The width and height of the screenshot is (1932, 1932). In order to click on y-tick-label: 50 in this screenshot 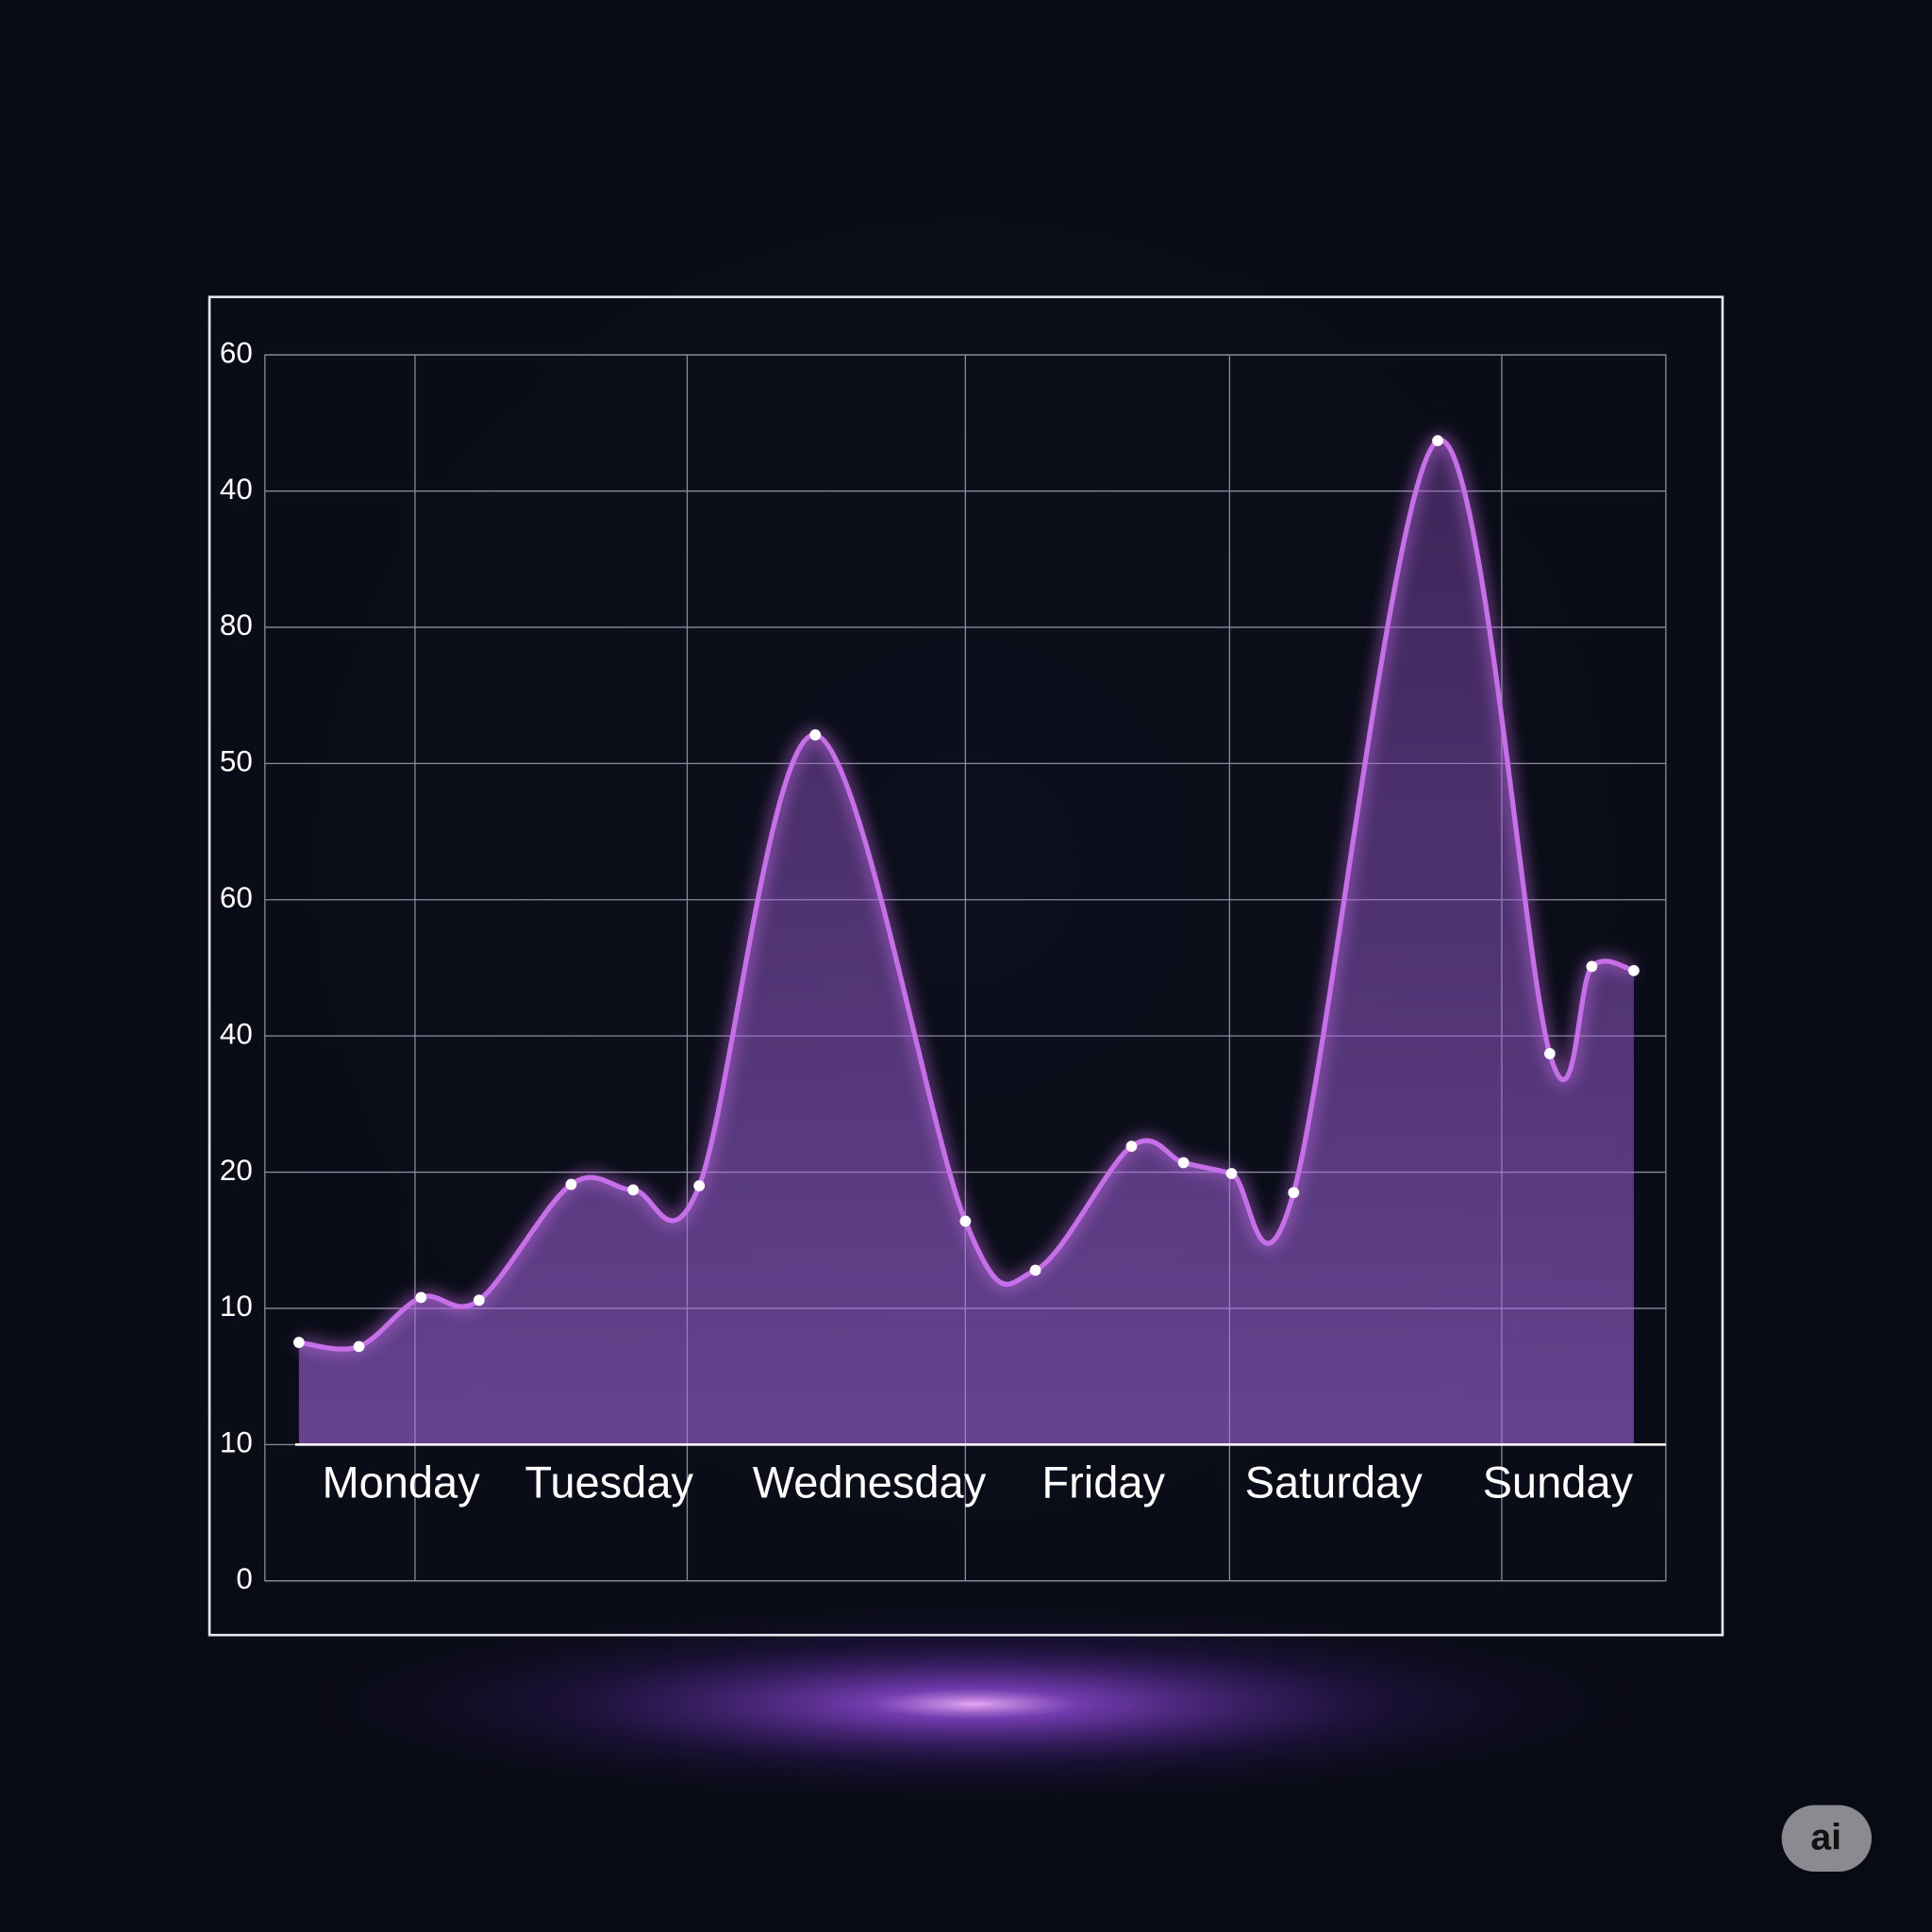, I will do `click(236, 762)`.